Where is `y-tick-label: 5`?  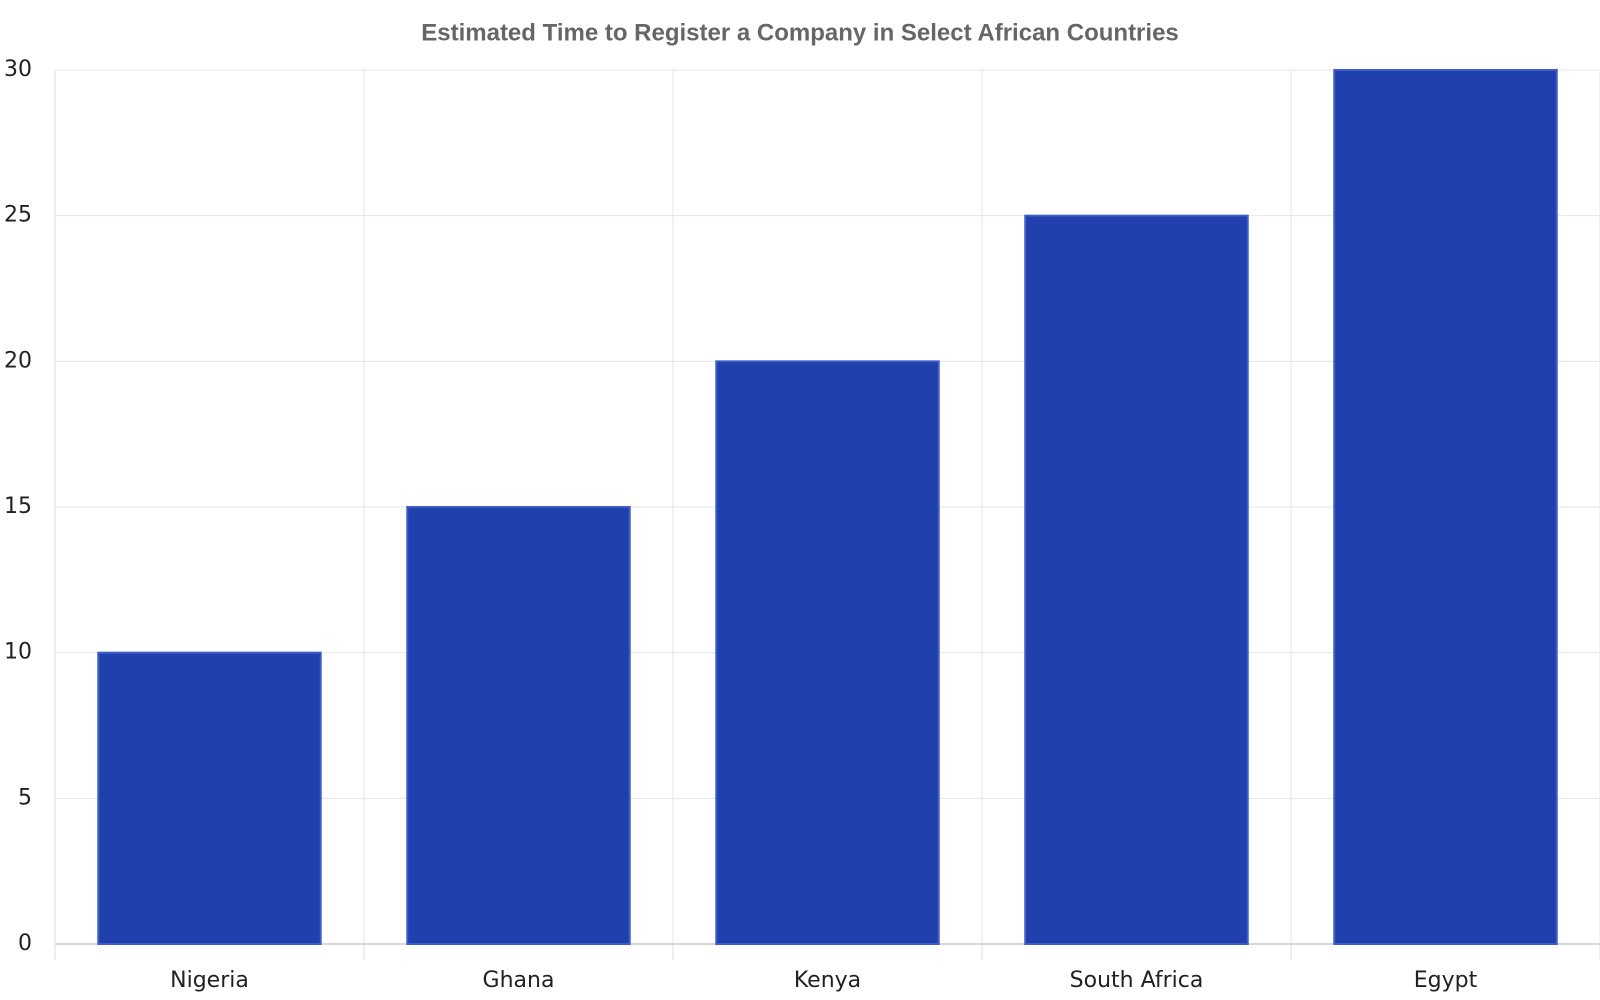 y-tick-label: 5 is located at coordinates (25, 797).